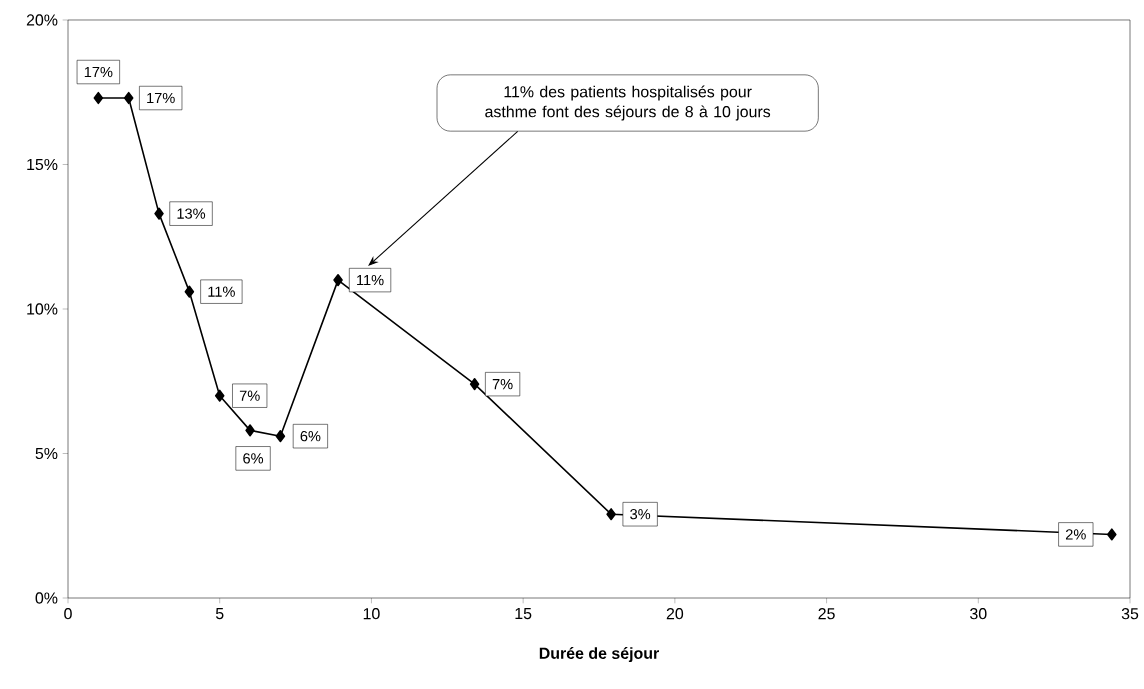 The width and height of the screenshot is (1144, 689). Describe the element at coordinates (46, 453) in the screenshot. I see `y-tick-label: 5%` at that location.